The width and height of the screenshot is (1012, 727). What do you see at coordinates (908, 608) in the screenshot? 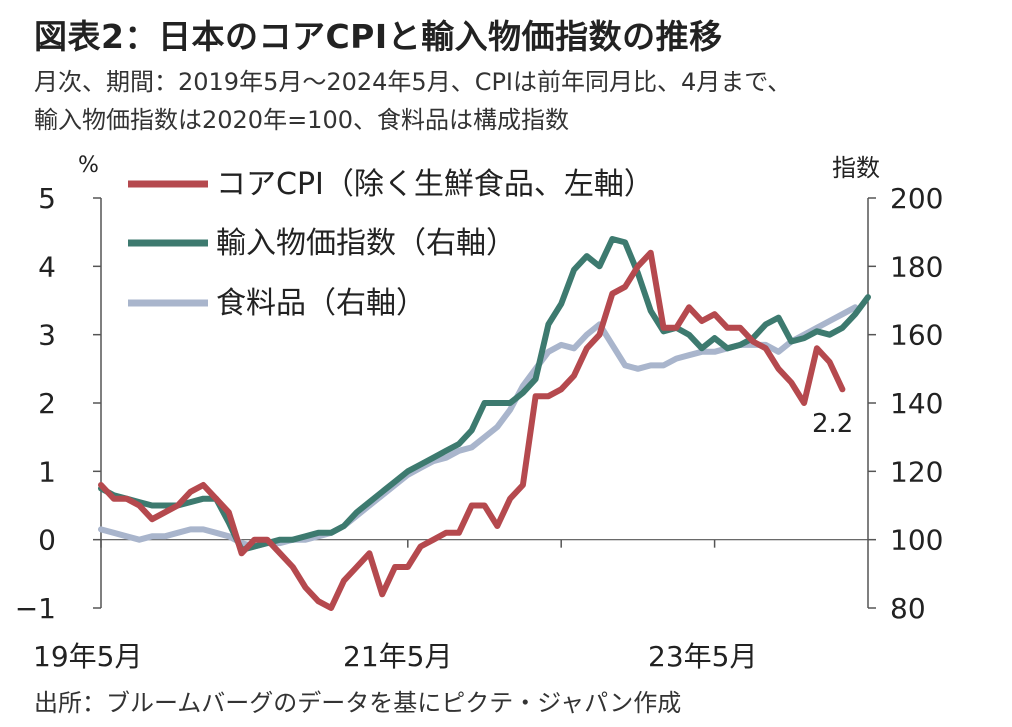
I see `right-tick-label: 80` at bounding box center [908, 608].